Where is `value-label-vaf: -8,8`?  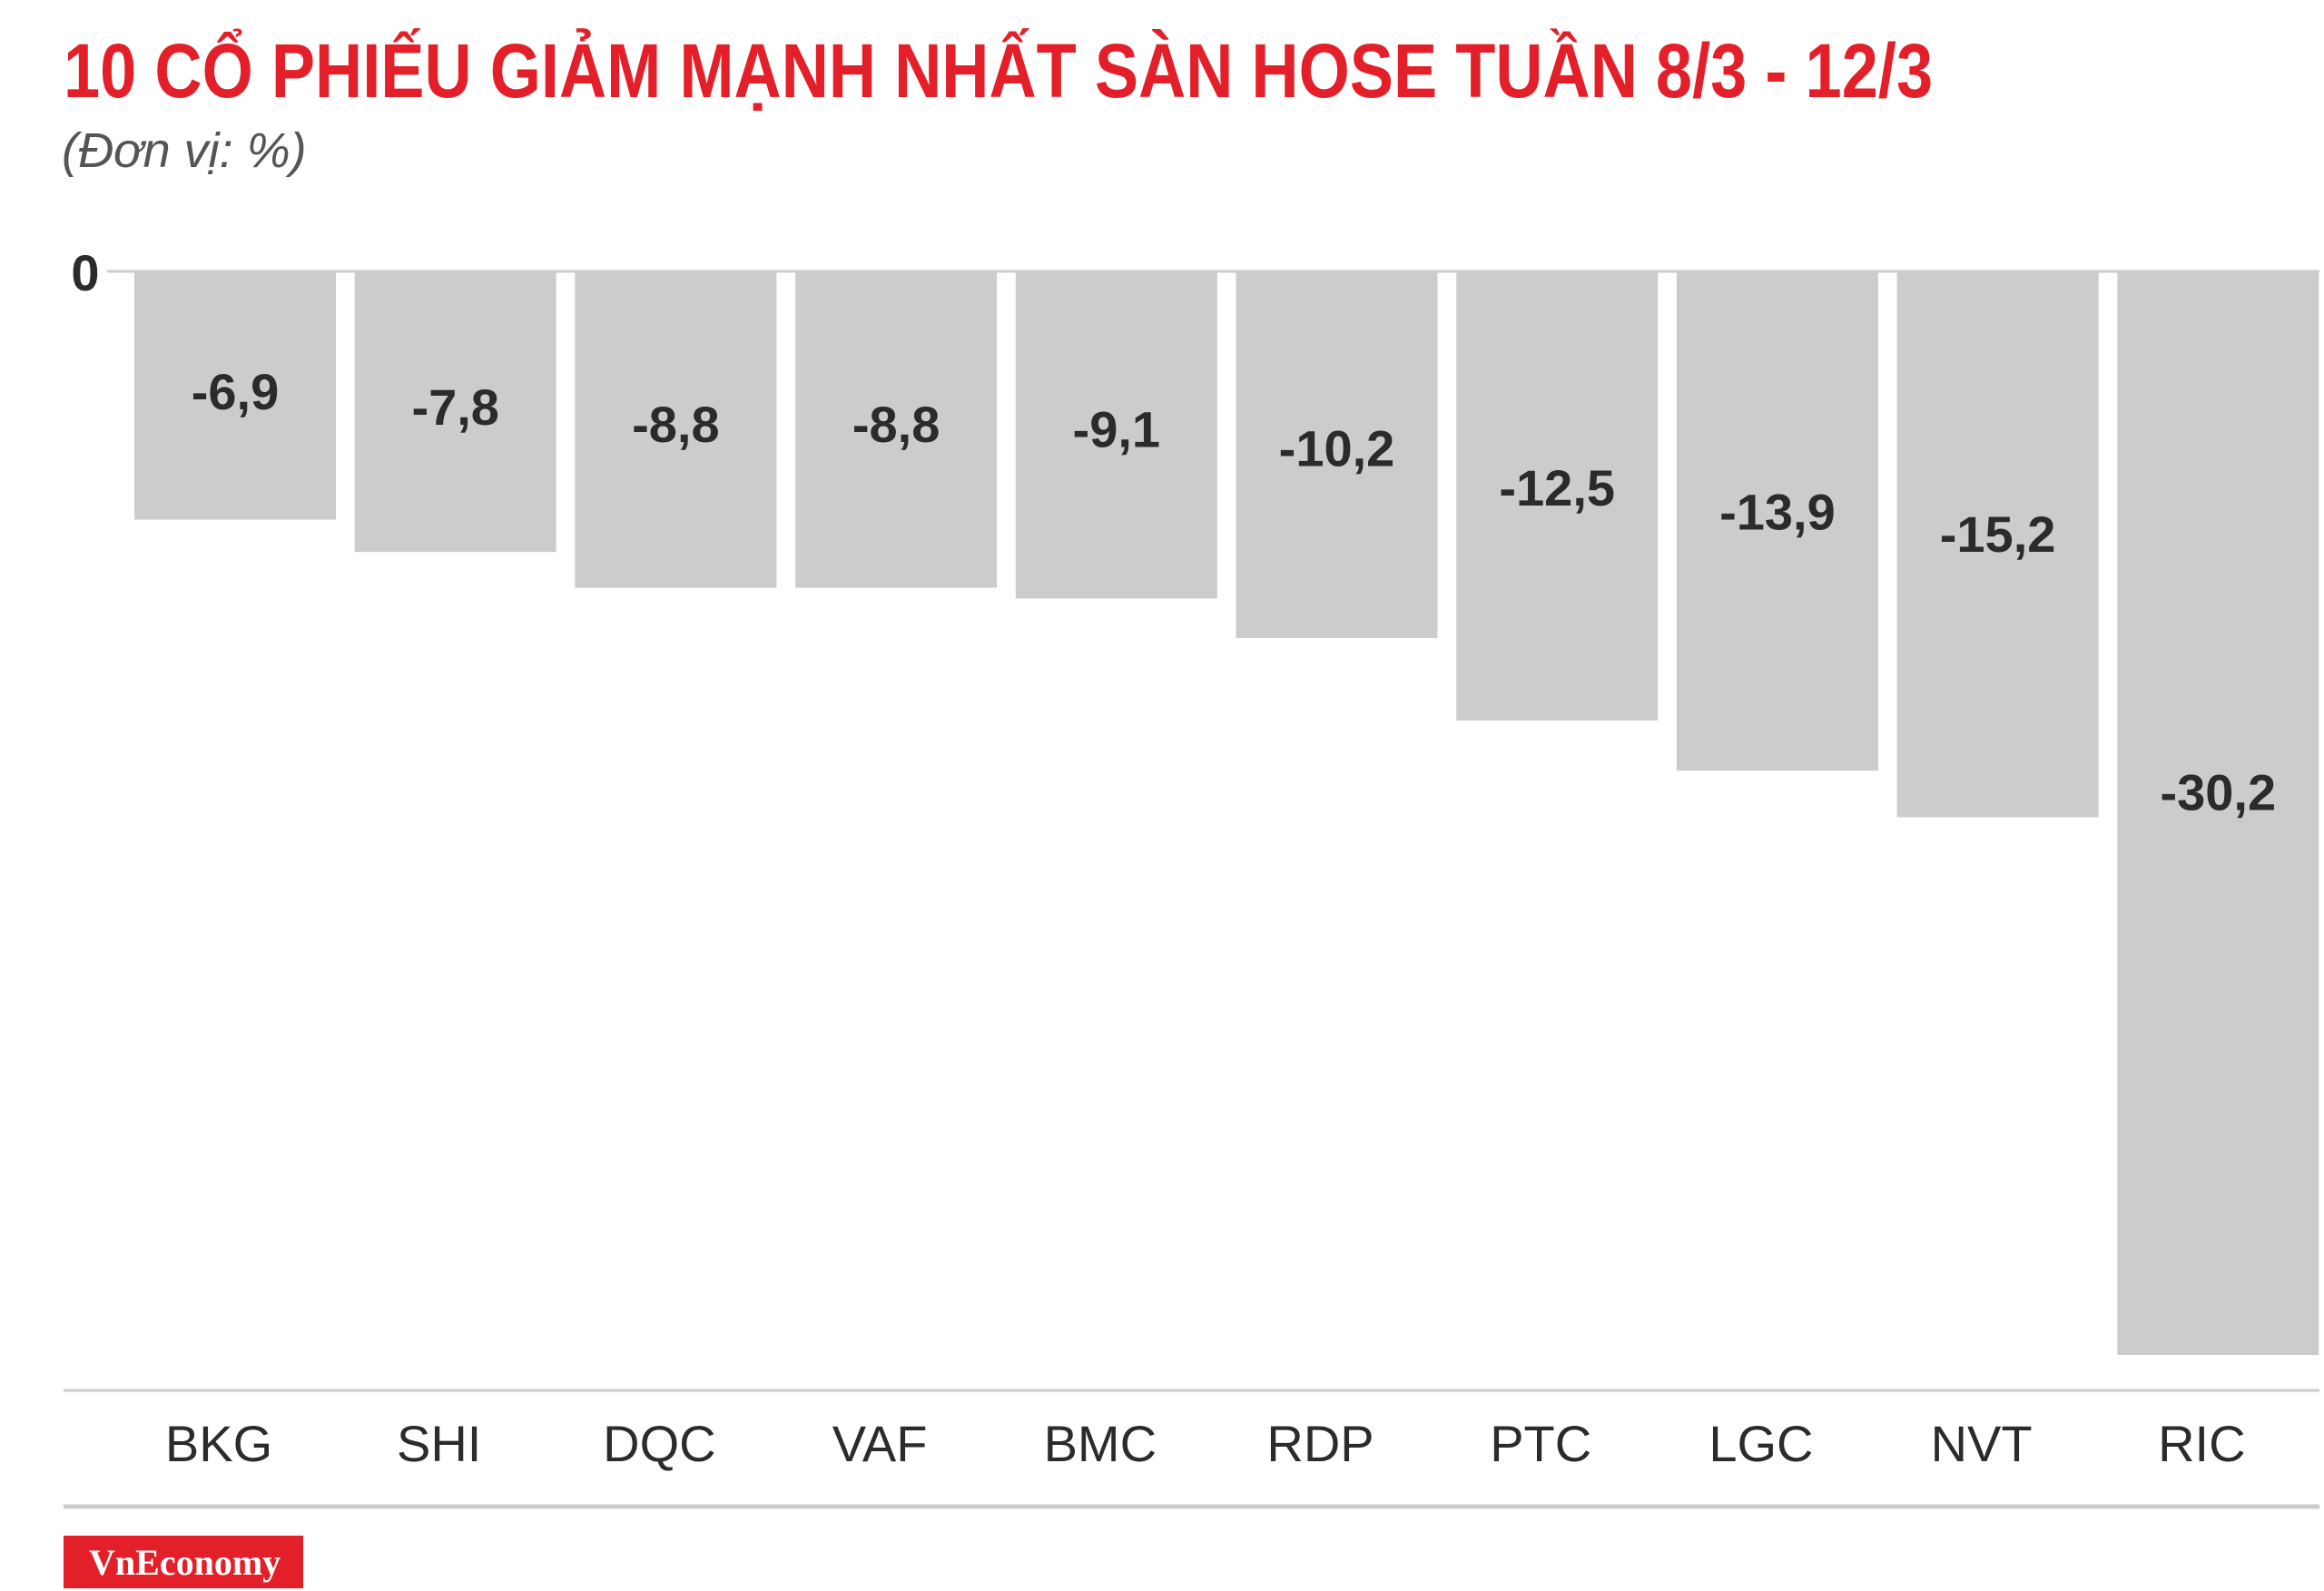
value-label-vaf: -8,8 is located at coordinates (896, 425).